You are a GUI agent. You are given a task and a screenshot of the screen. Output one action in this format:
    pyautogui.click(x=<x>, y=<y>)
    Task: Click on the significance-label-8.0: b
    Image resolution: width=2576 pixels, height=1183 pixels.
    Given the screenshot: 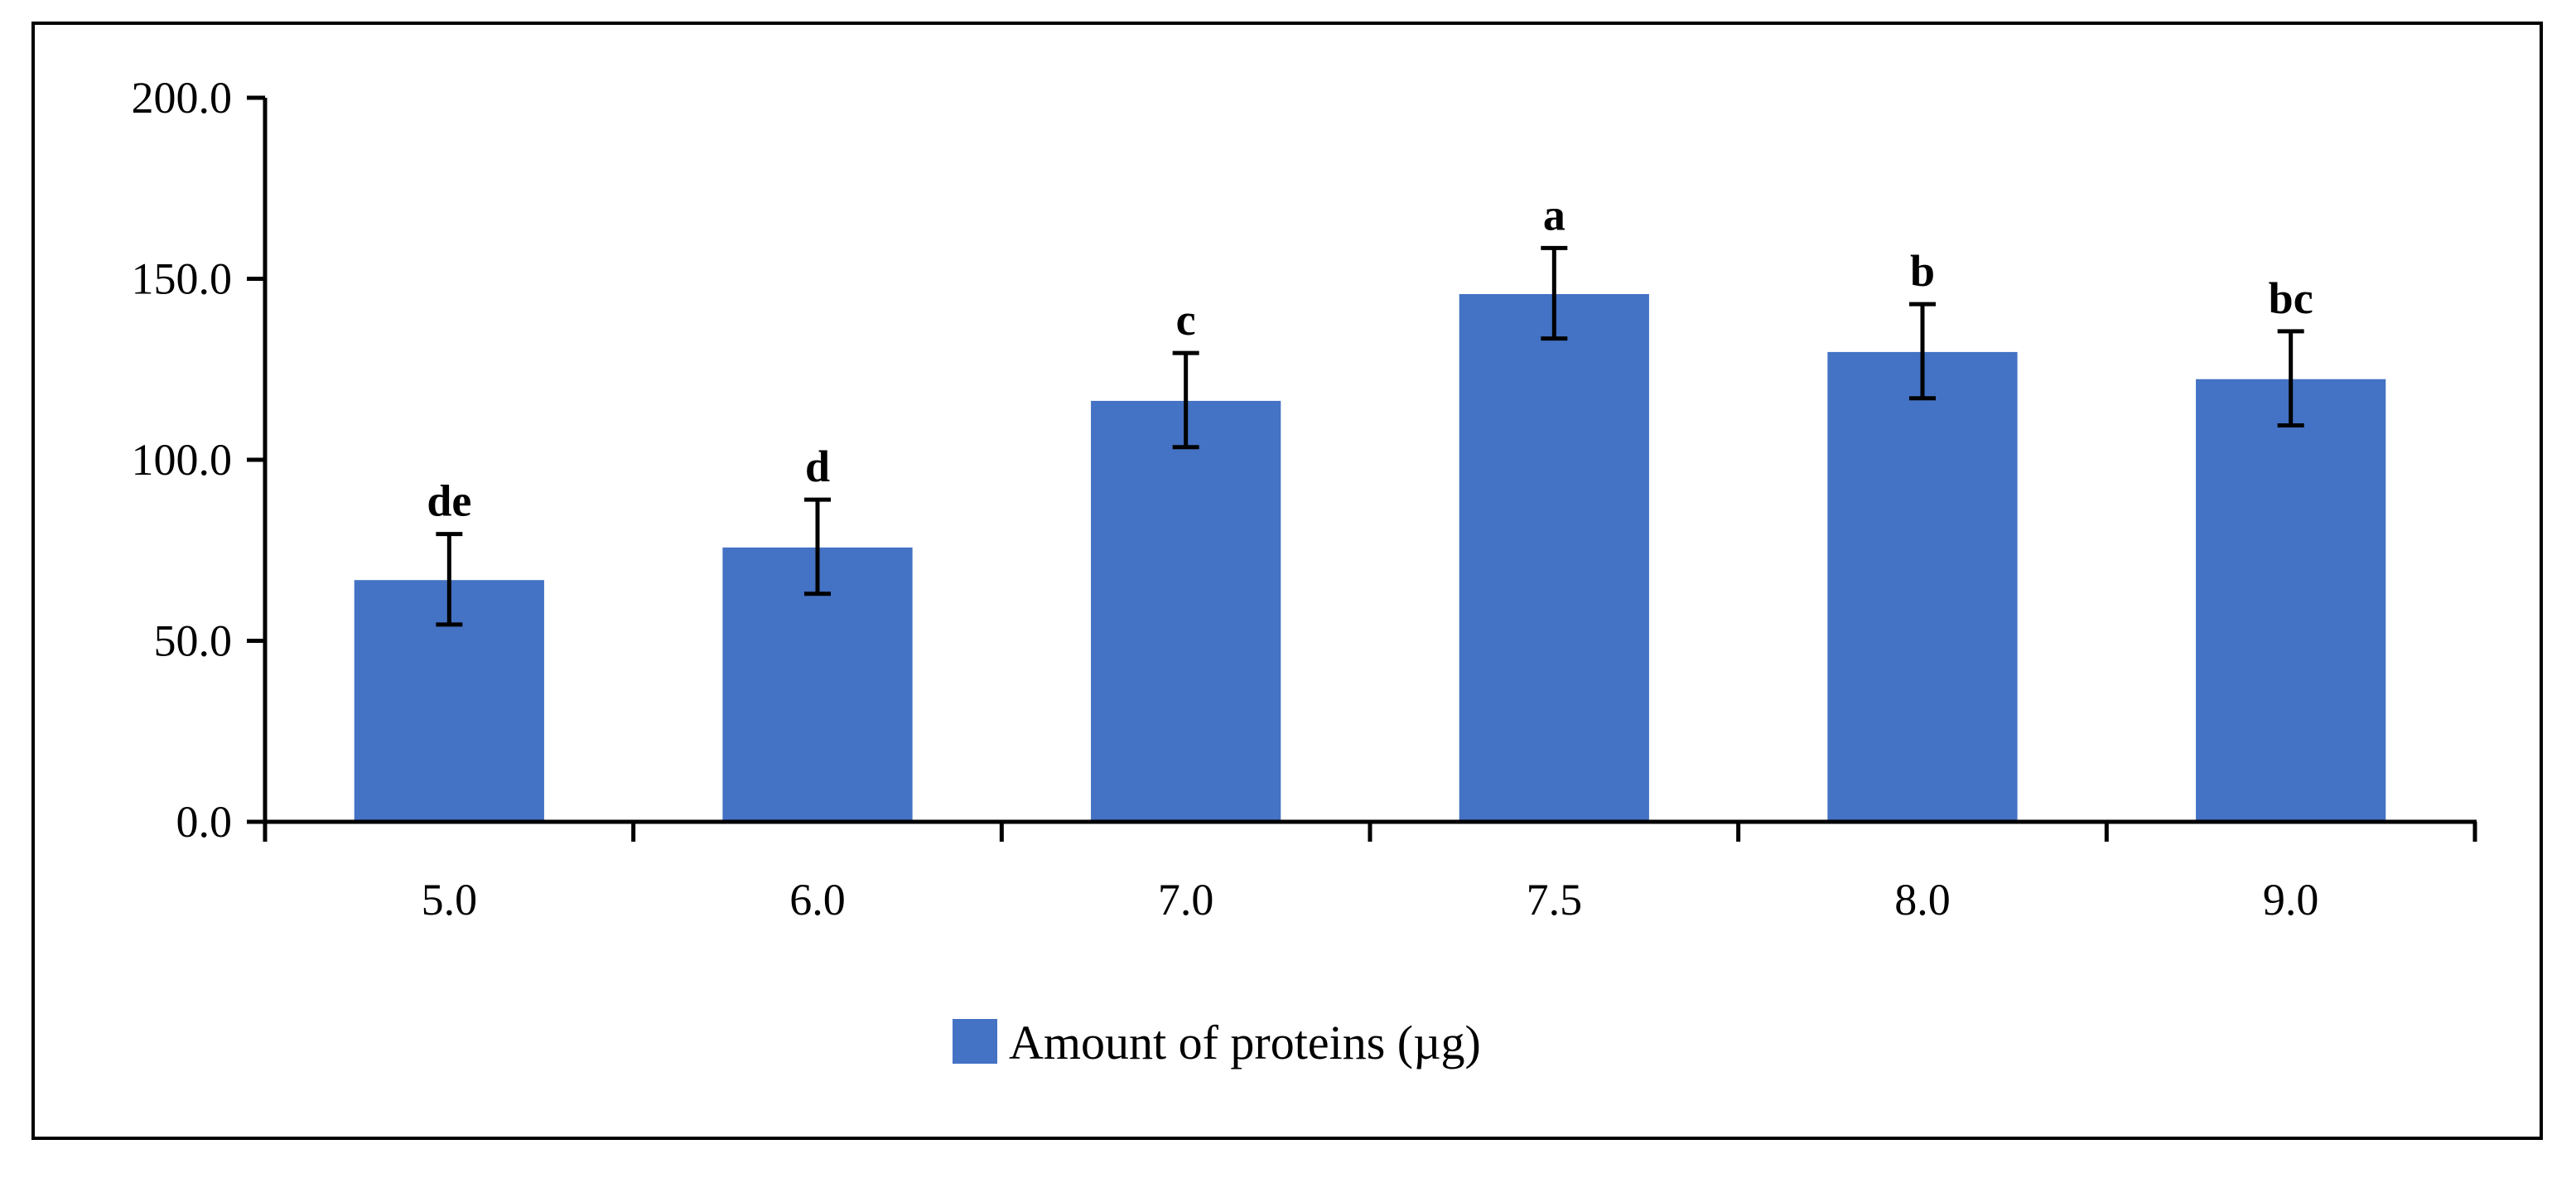 What is the action you would take?
    pyautogui.click(x=1923, y=271)
    